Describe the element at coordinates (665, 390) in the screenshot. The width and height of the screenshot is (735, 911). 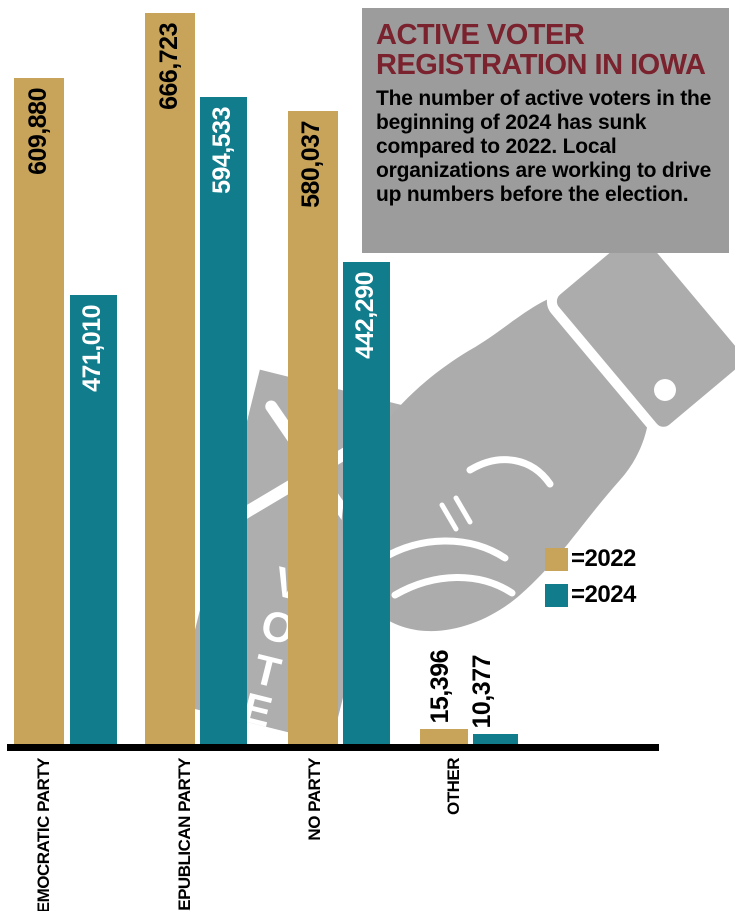
I see `cuff-button-icon` at that location.